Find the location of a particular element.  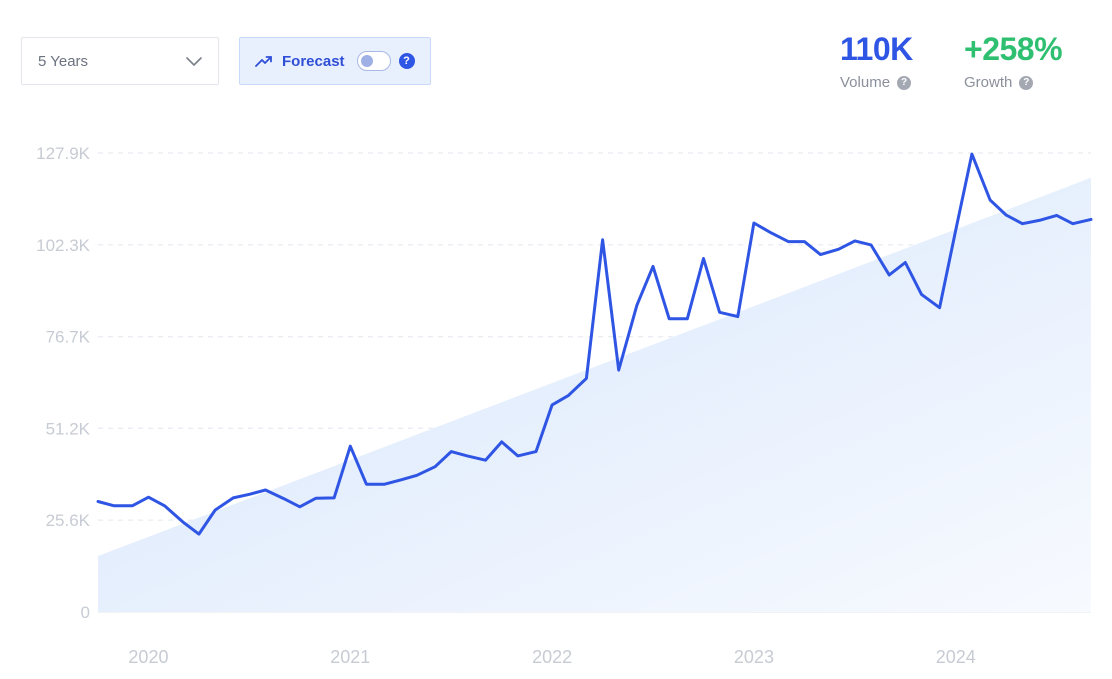

growth-value: +258% is located at coordinates (1013, 49).